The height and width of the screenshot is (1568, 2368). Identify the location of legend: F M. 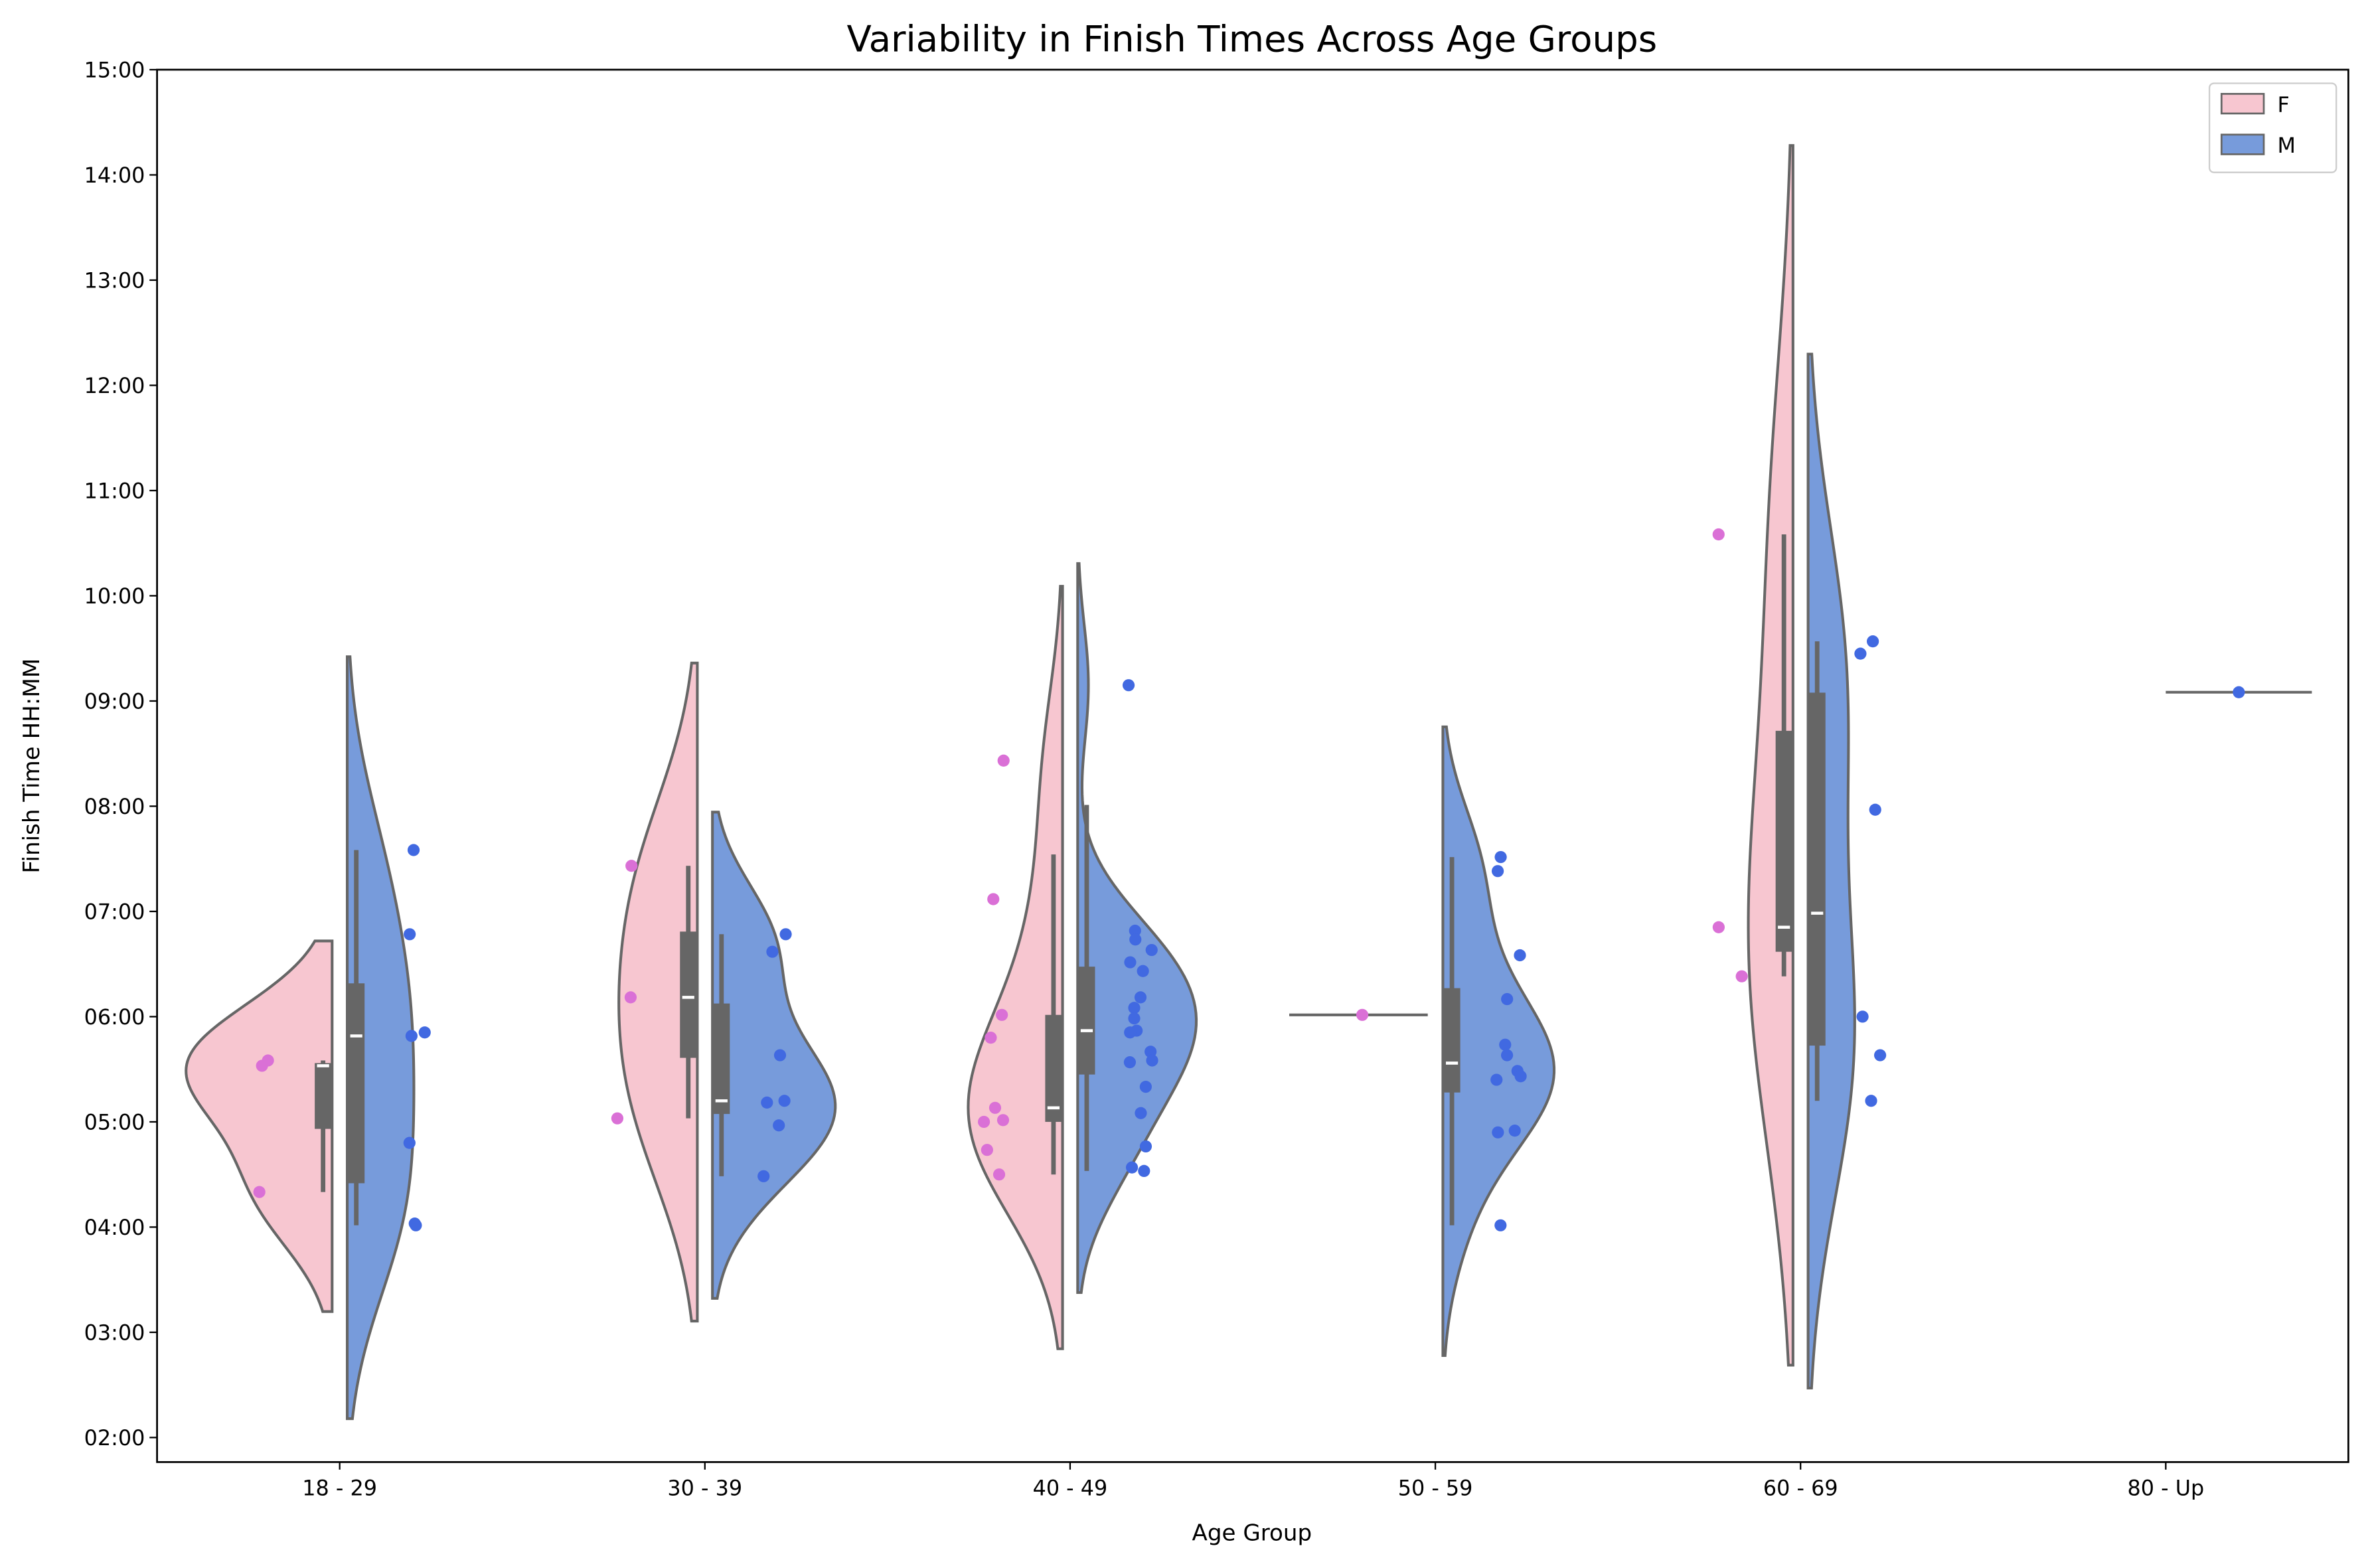
(2273, 128).